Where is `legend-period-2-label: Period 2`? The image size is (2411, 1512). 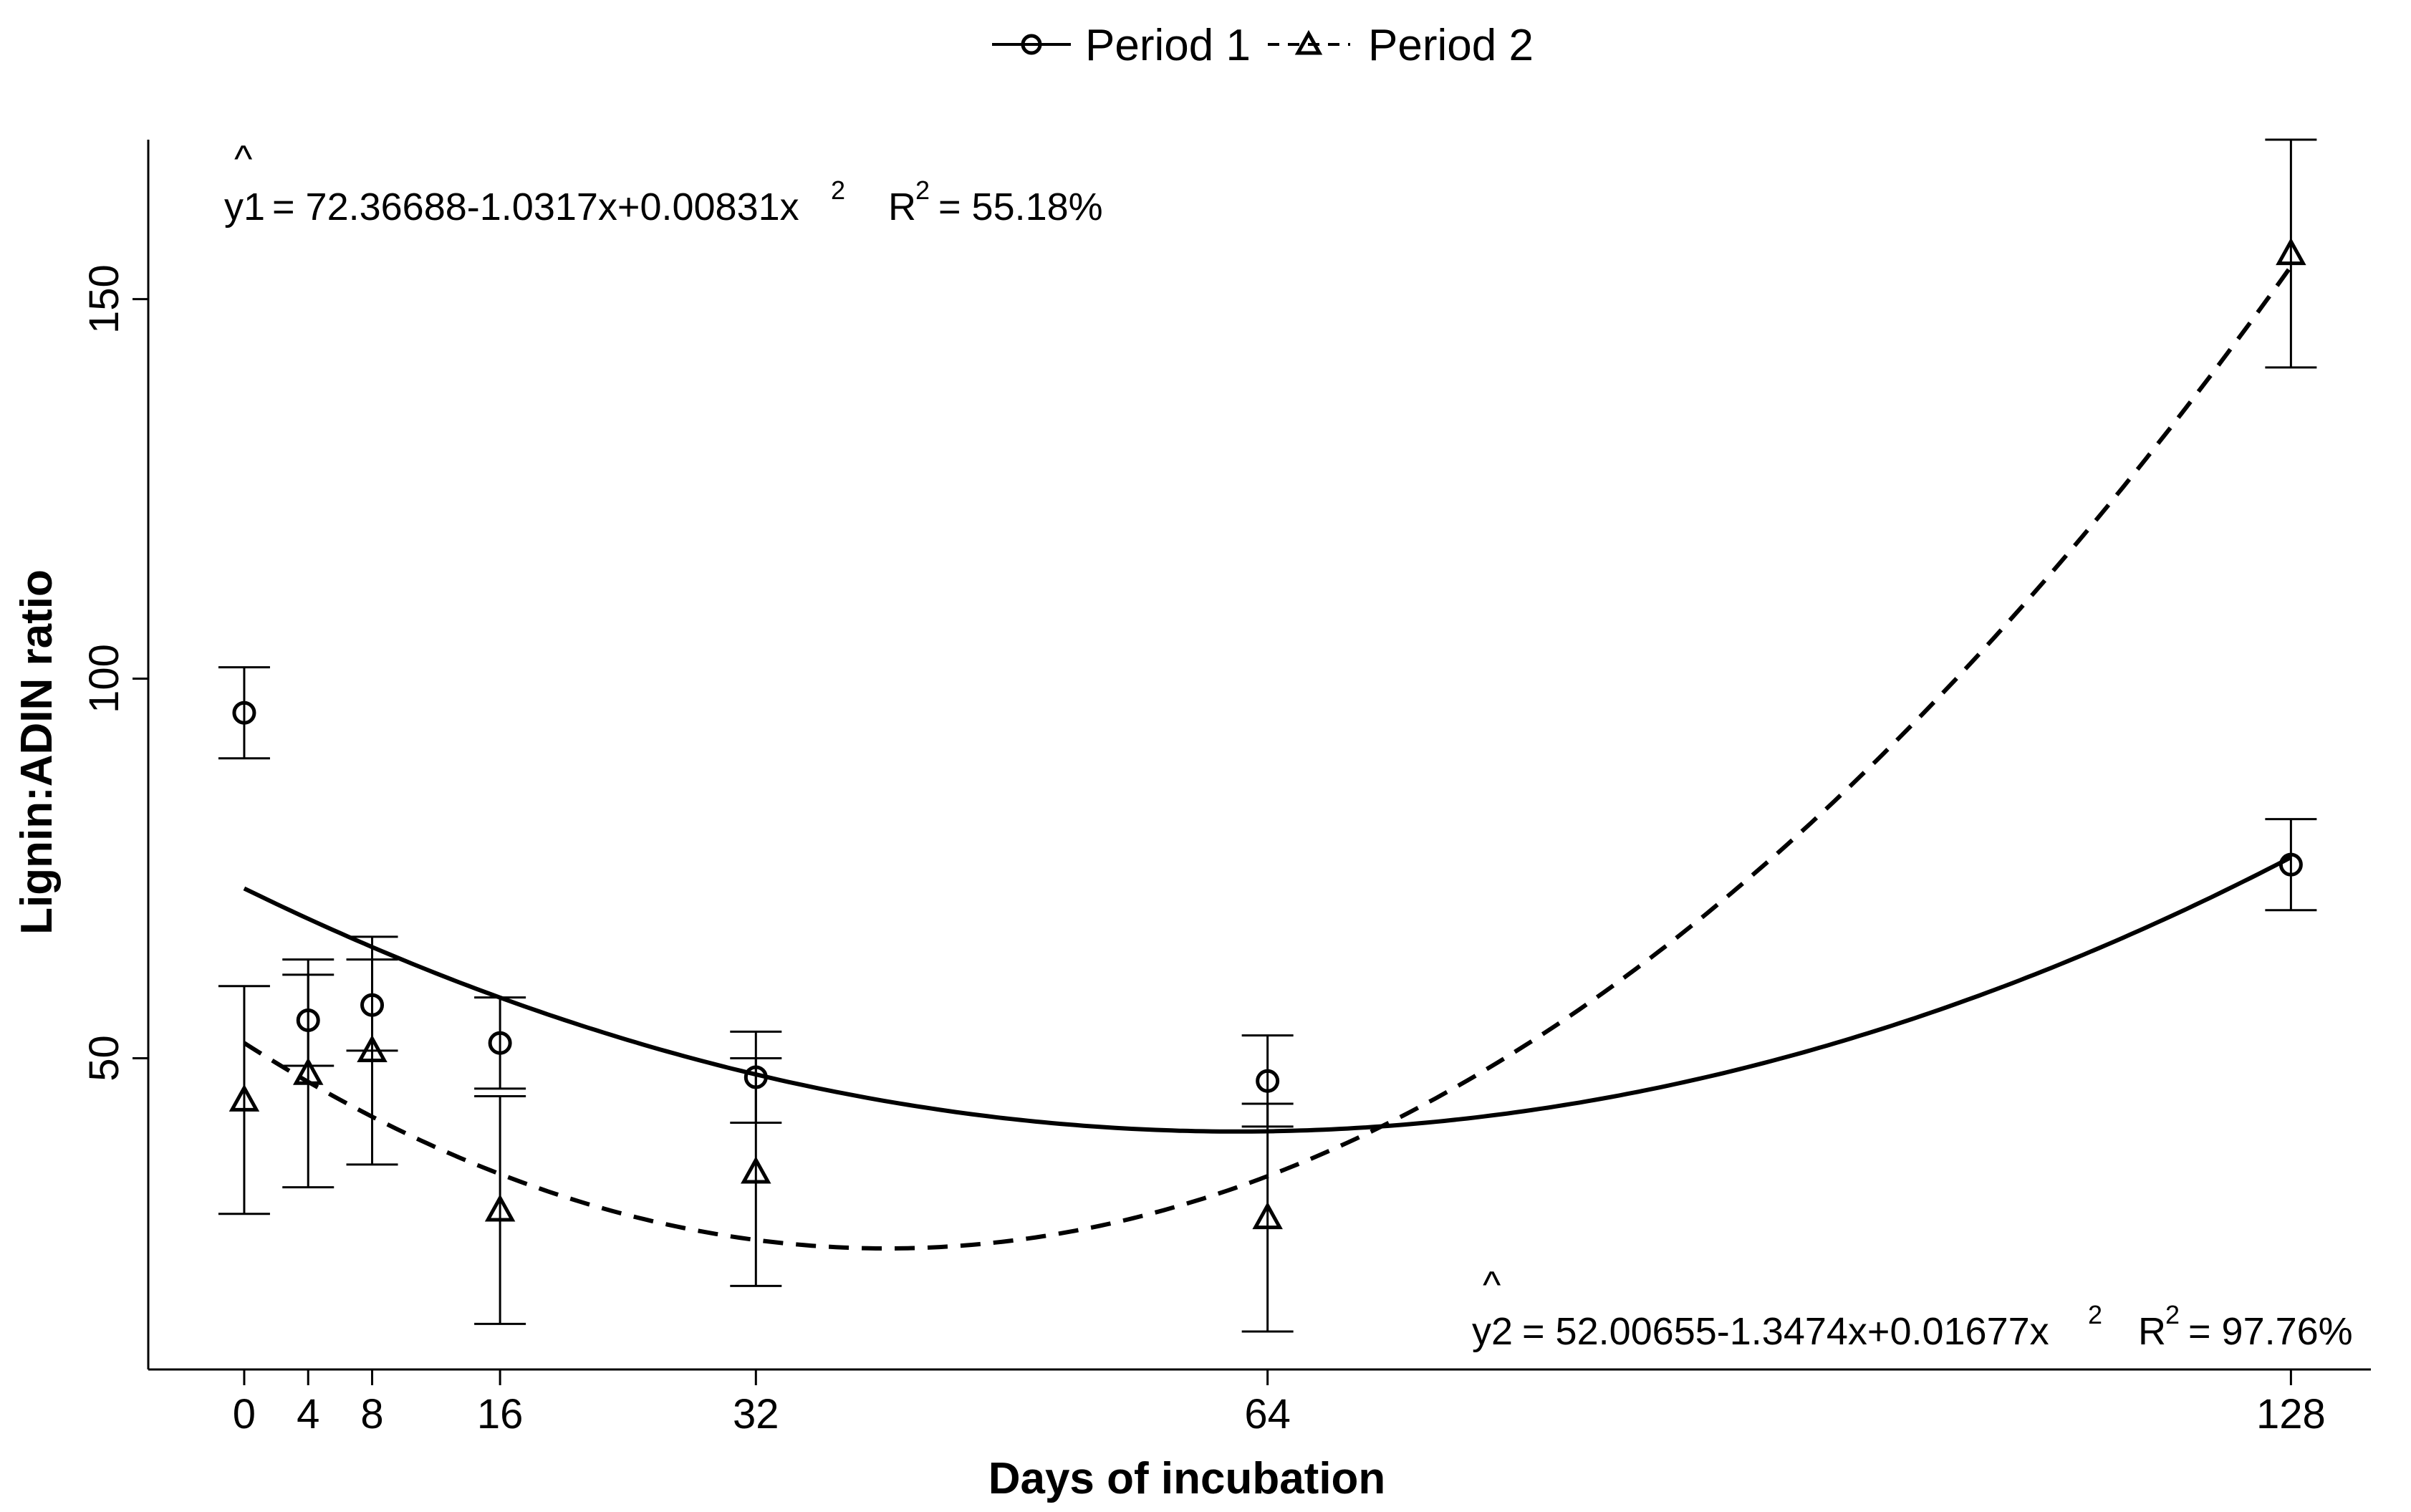 legend-period-2-label: Period 2 is located at coordinates (1451, 45).